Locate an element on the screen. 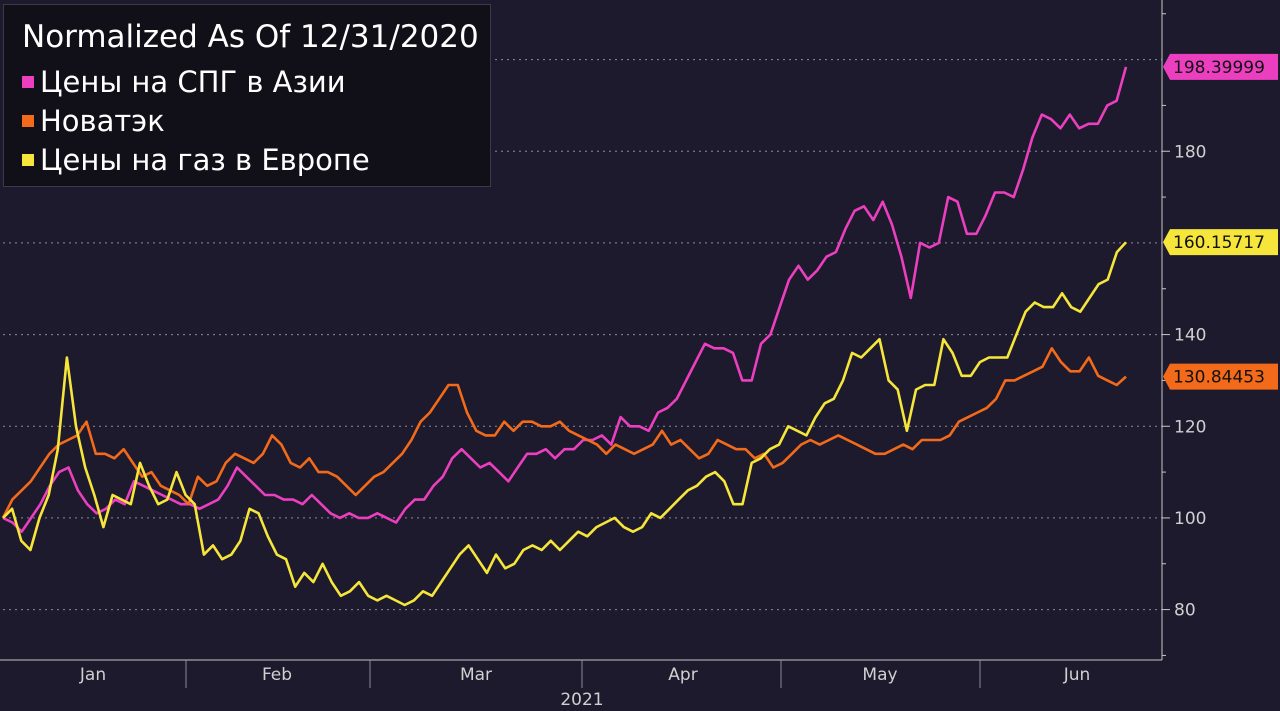 The image size is (1280, 711). x-tick-label: Apr is located at coordinates (682, 675).